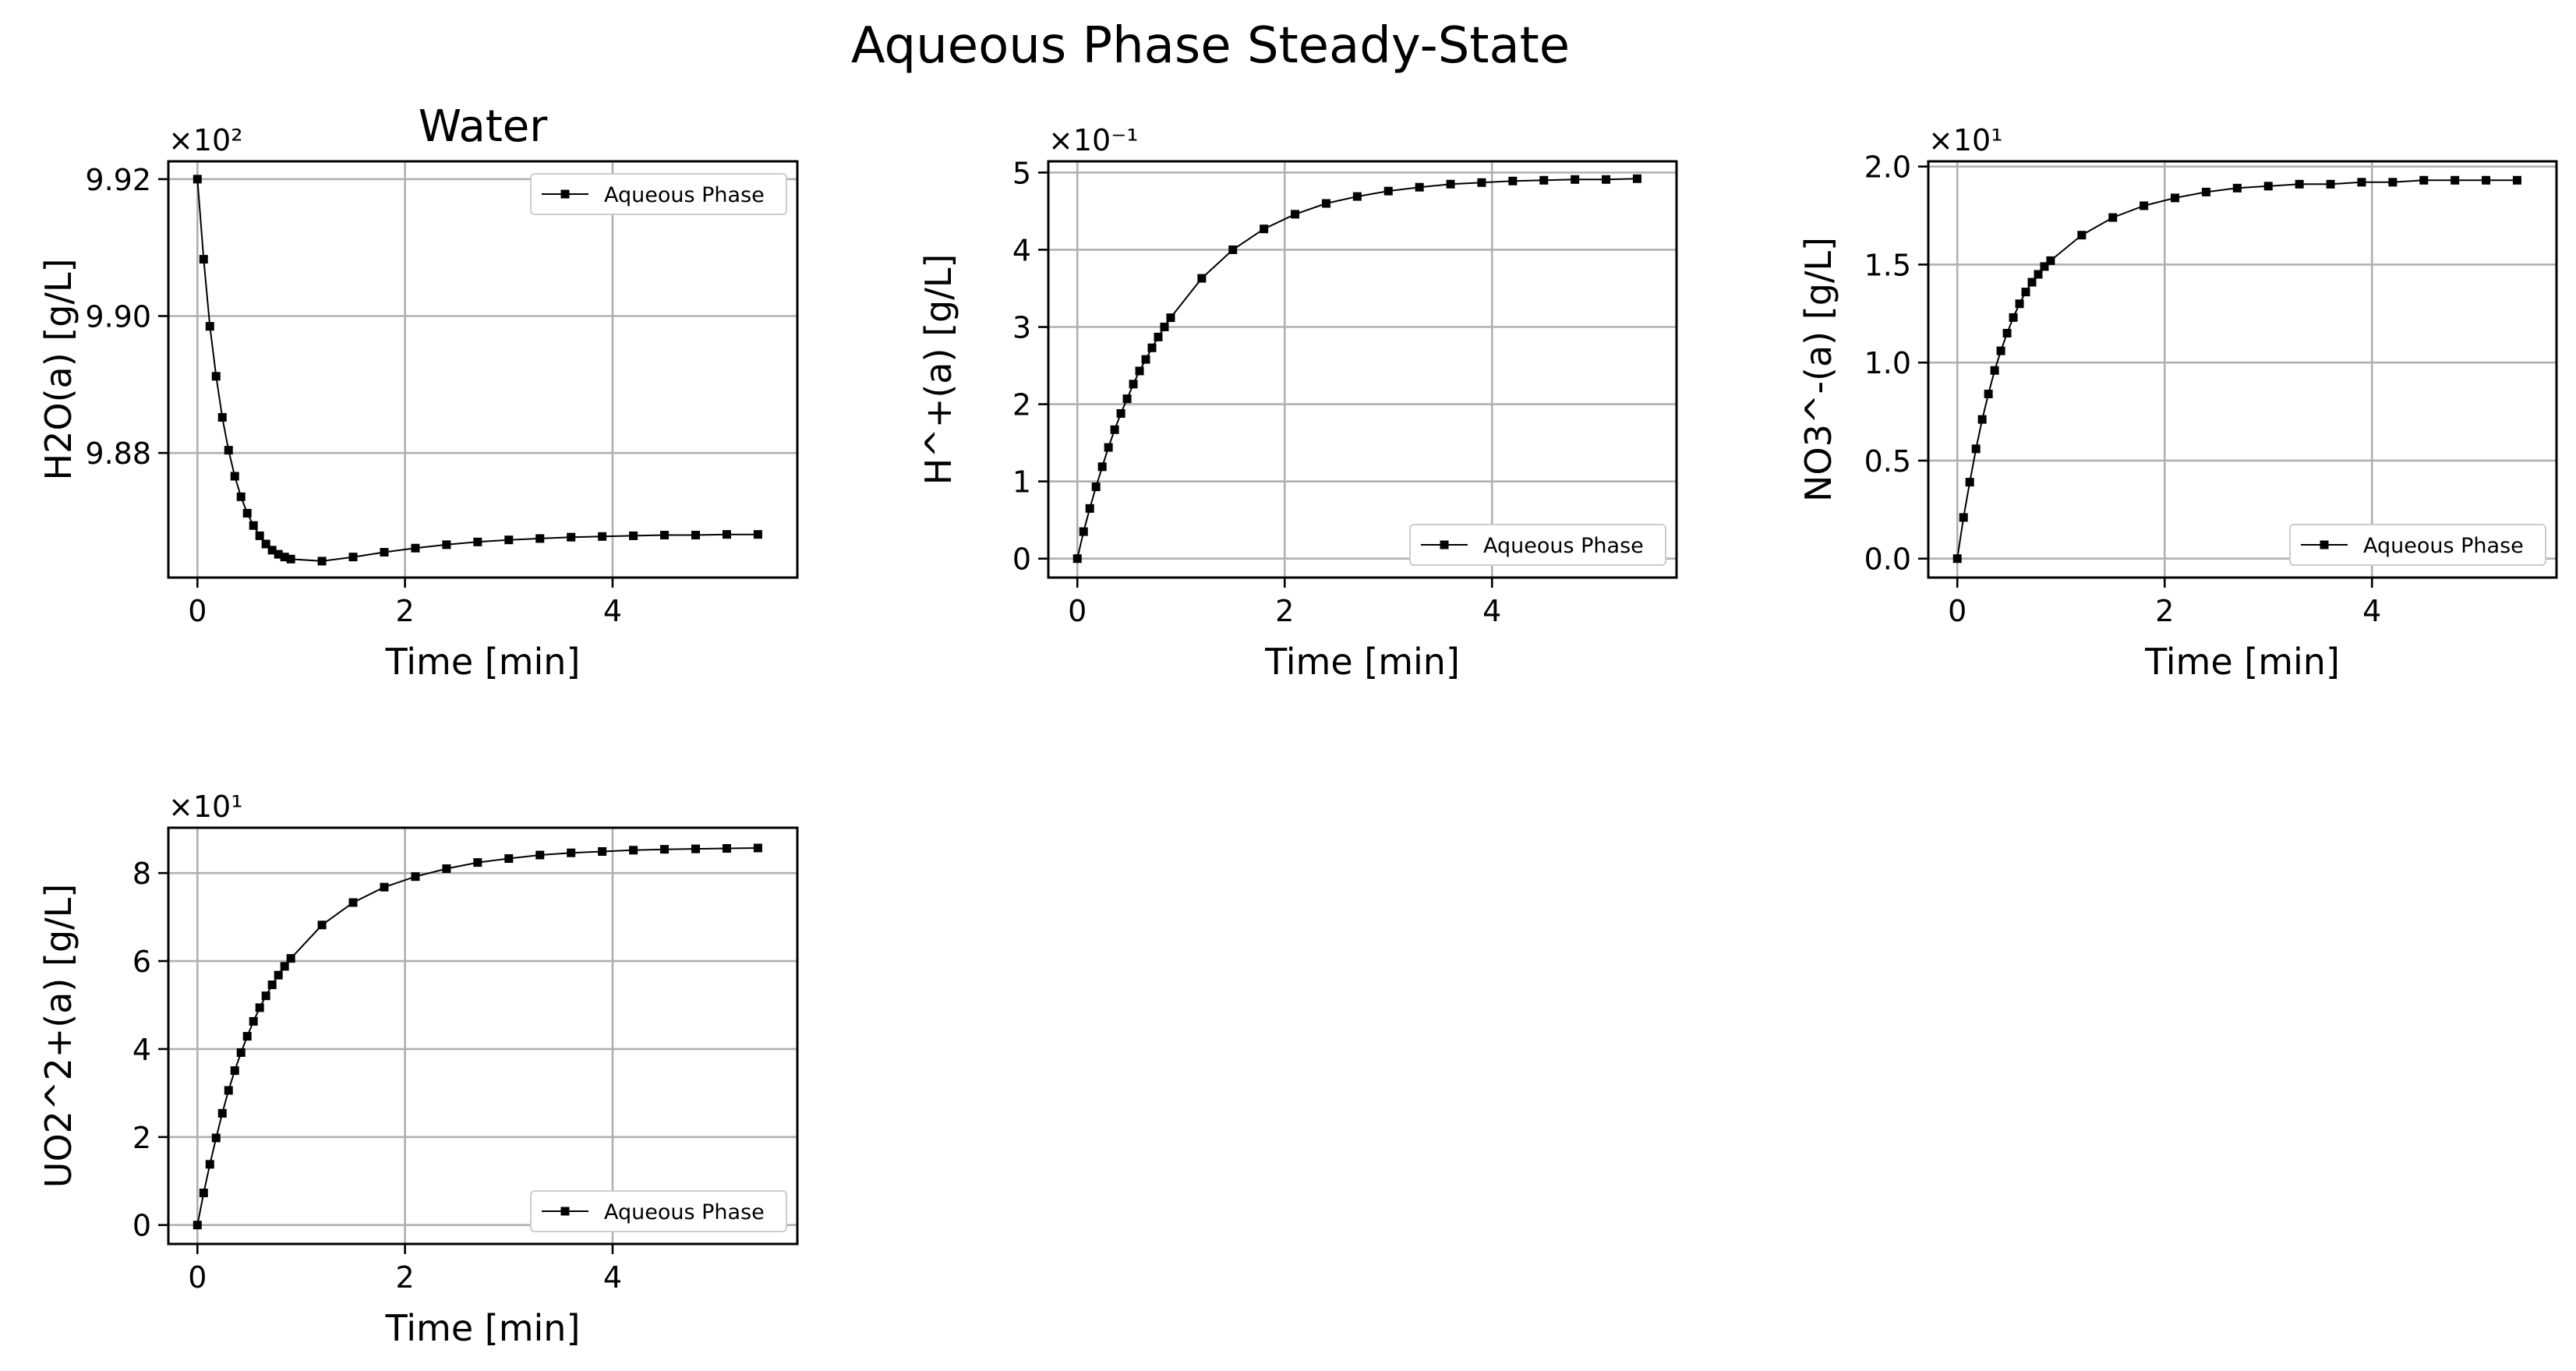  I want to click on y-tick-label: 1, so click(1021, 482).